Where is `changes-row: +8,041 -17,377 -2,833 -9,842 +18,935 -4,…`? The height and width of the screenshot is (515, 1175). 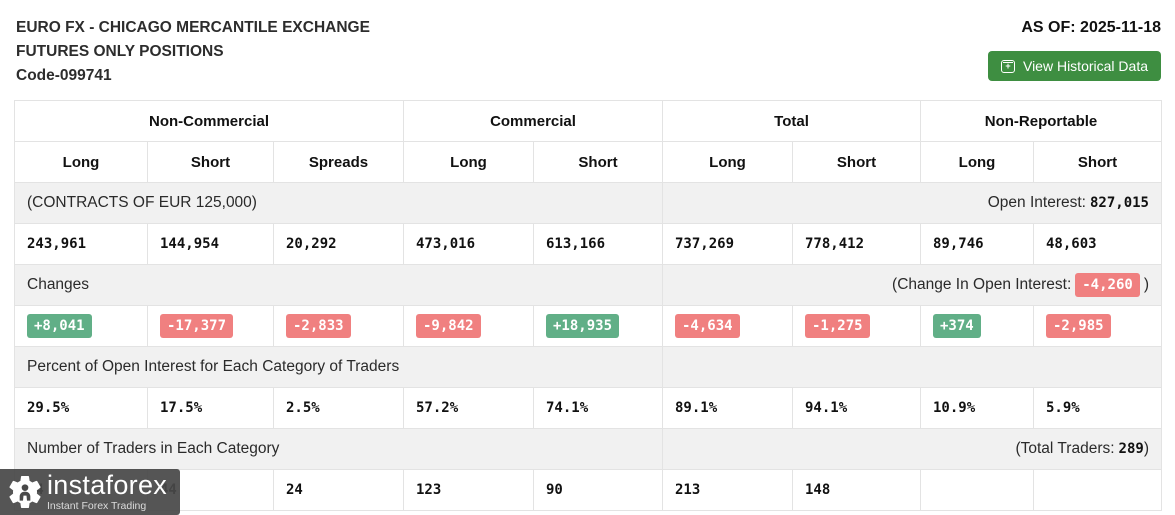
changes-row: +8,041 -17,377 -2,833 -9,842 +18,935 -4,… is located at coordinates (588, 326).